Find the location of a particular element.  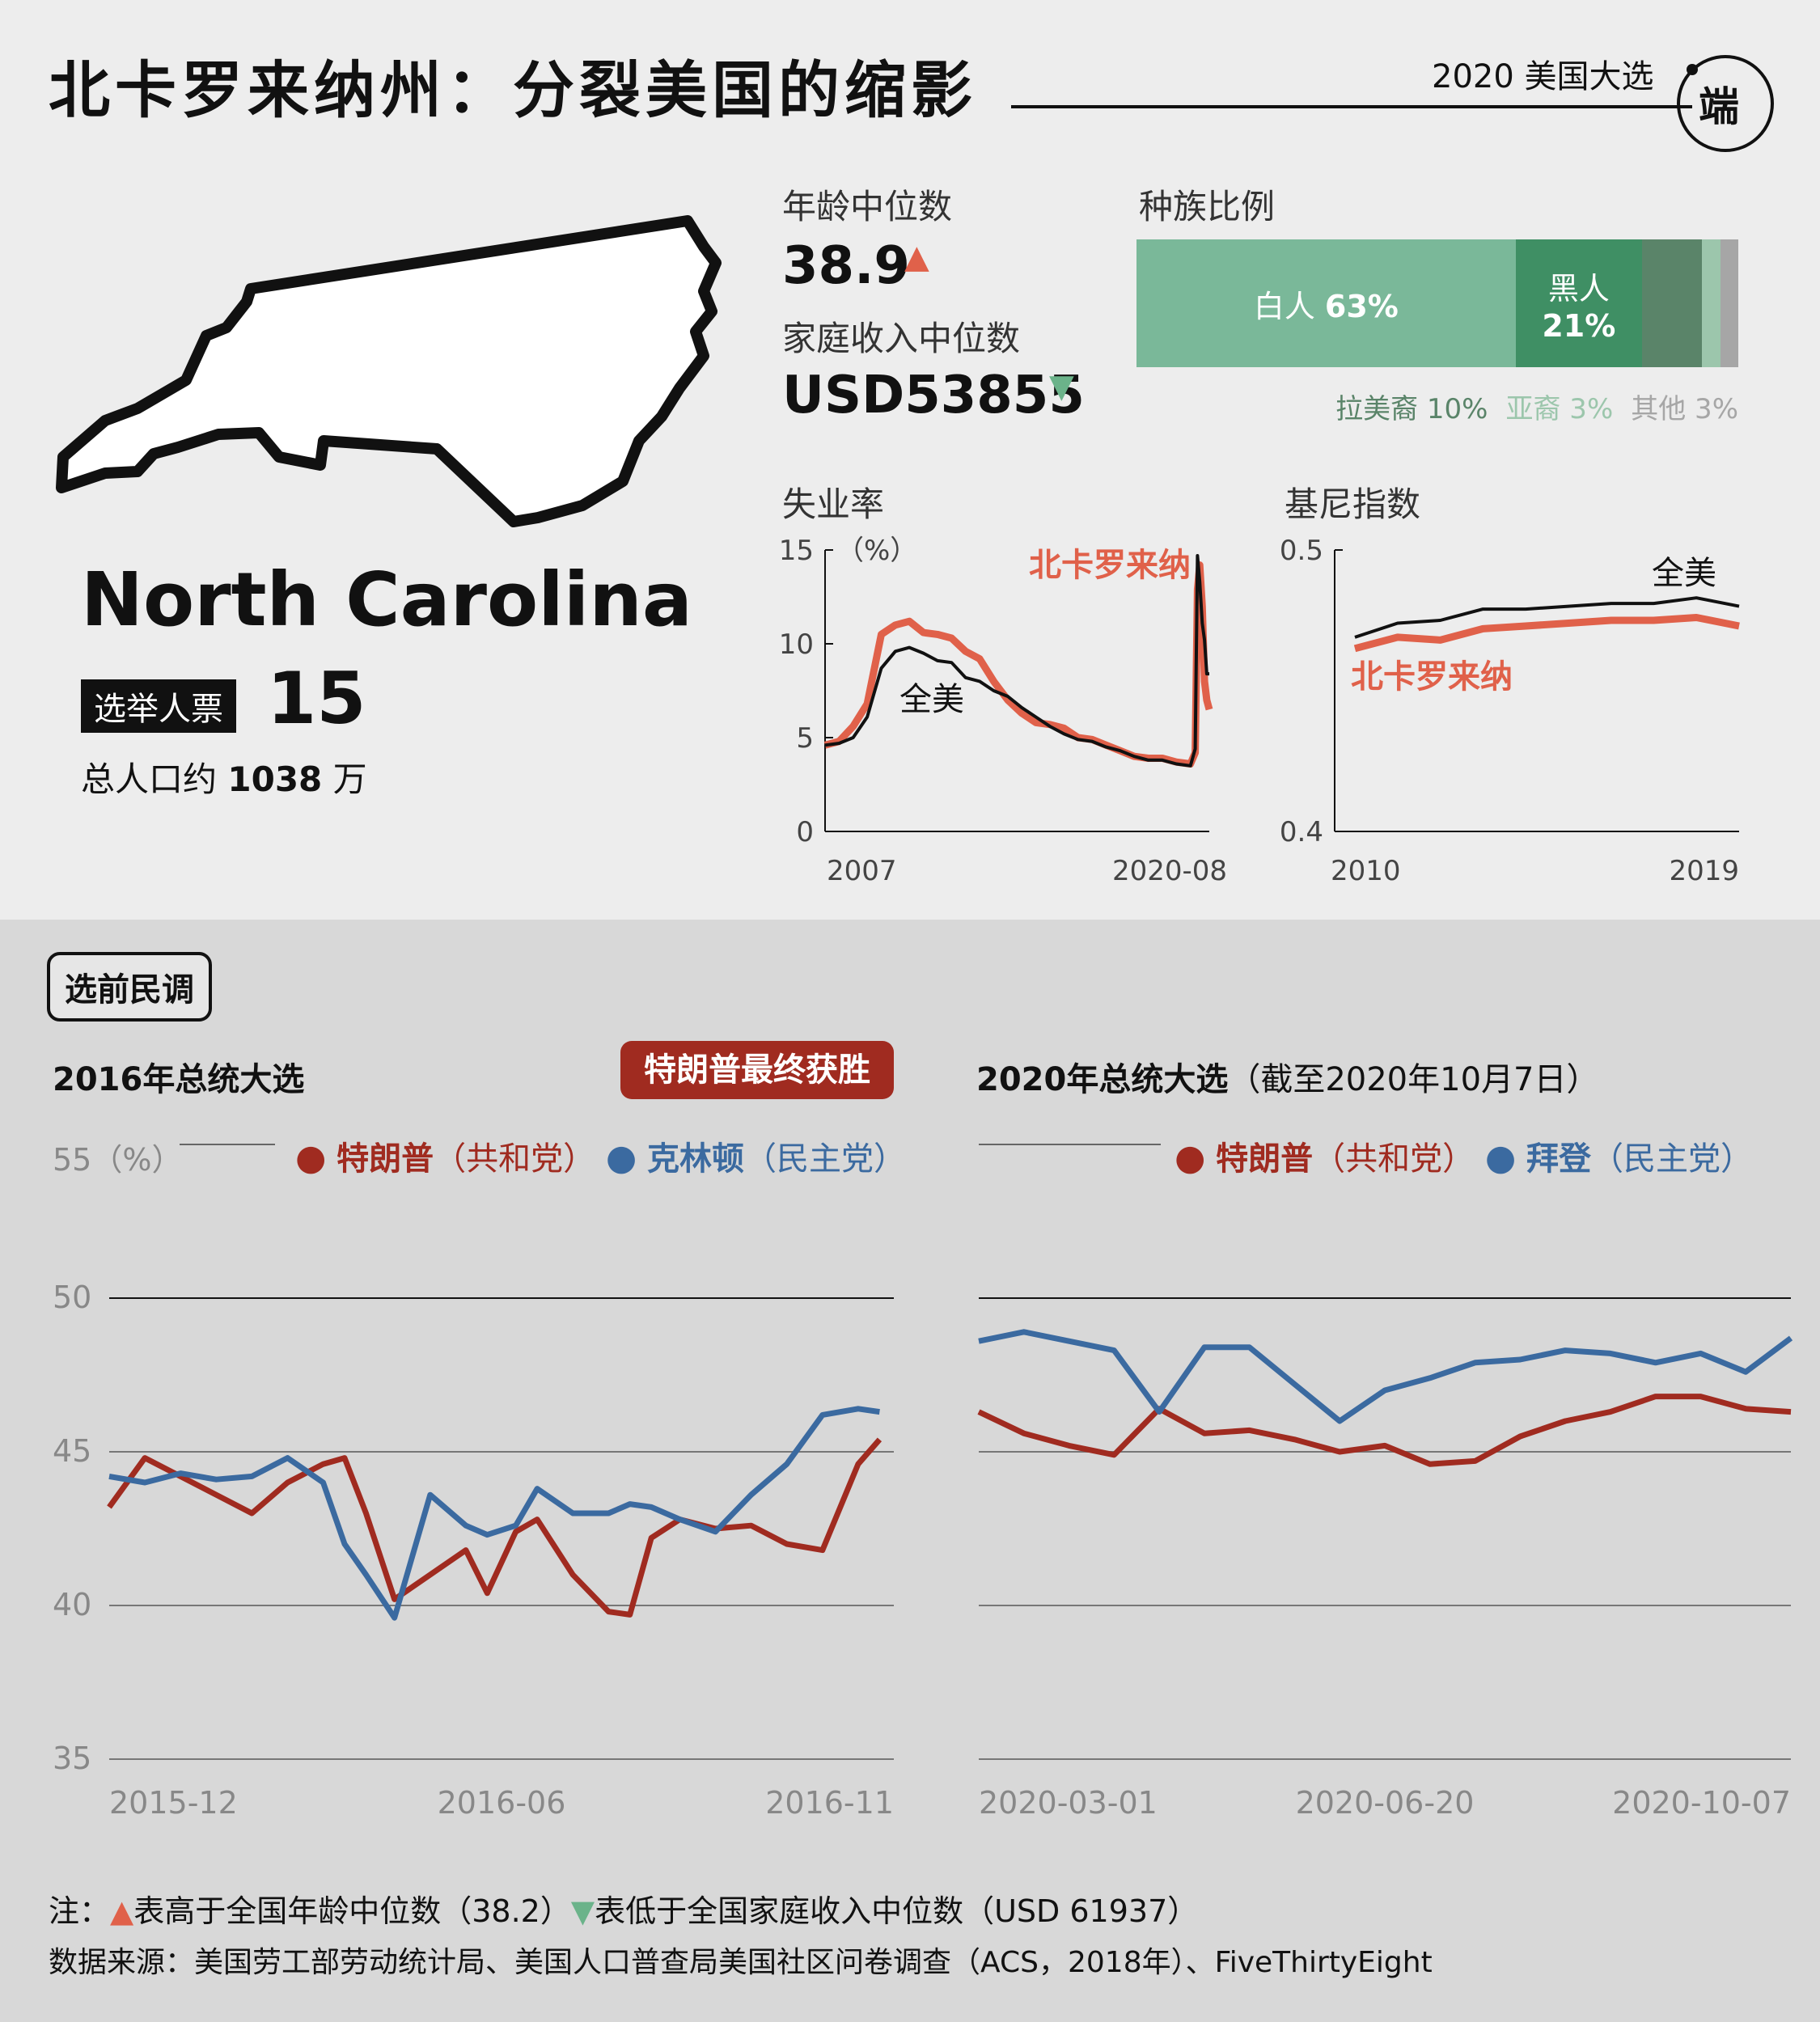

race-bar: 白人 63% 黑人 21% is located at coordinates (1437, 303).